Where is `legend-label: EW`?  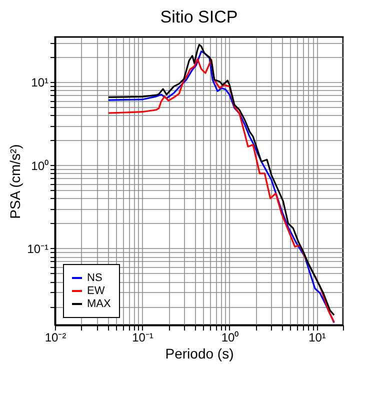
legend-label: EW is located at coordinates (96, 291).